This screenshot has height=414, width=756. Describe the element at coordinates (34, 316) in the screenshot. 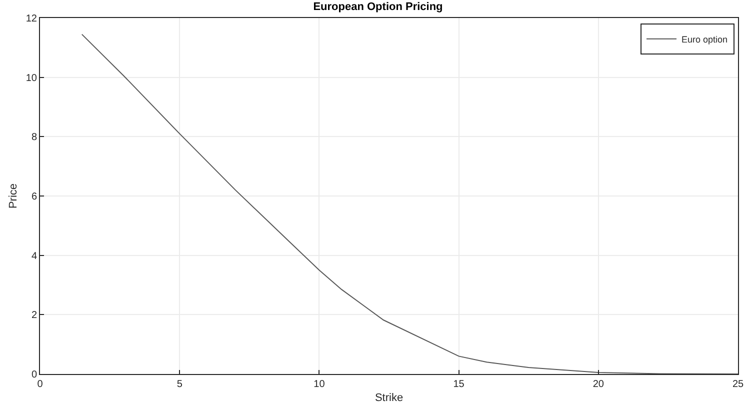

I see `y-tick-label: 2` at that location.